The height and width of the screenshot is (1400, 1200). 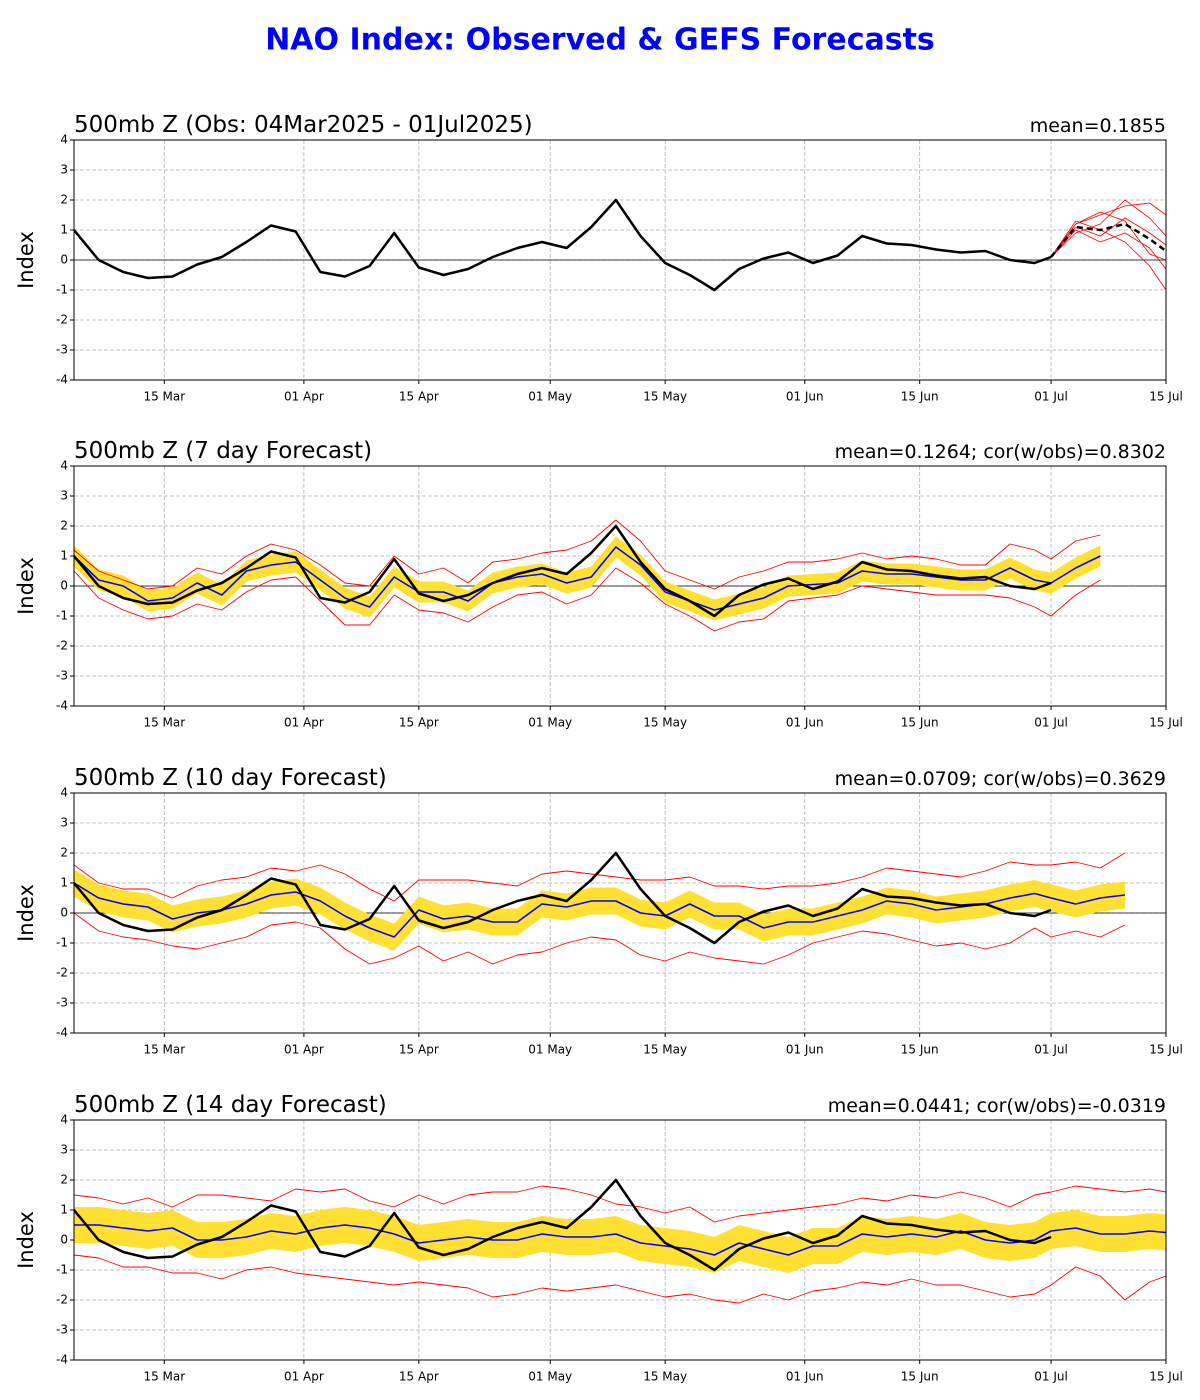 I want to click on panel-title: 500mb Z (Obs: 04Mar2025 - 01Jul2025), so click(x=303, y=125).